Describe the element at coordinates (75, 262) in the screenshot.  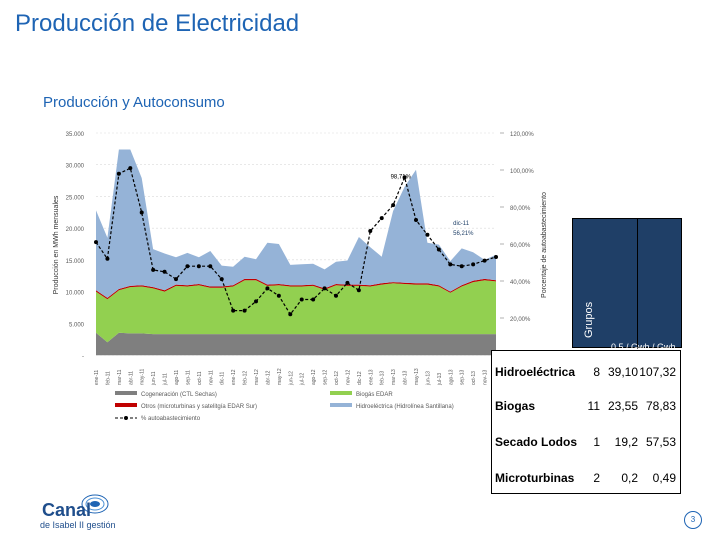
I see `y-tick-label: 15.000` at that location.